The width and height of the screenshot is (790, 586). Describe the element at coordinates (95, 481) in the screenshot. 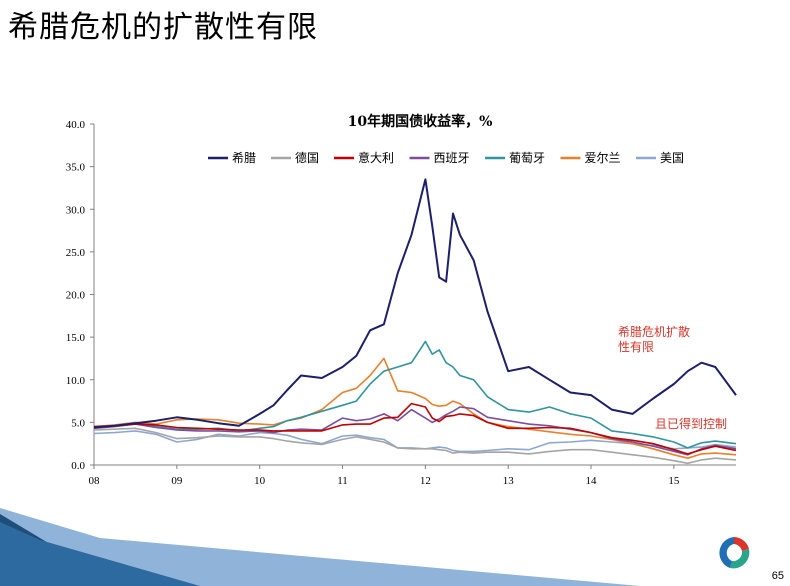

I see `x-tick-label: 08` at that location.